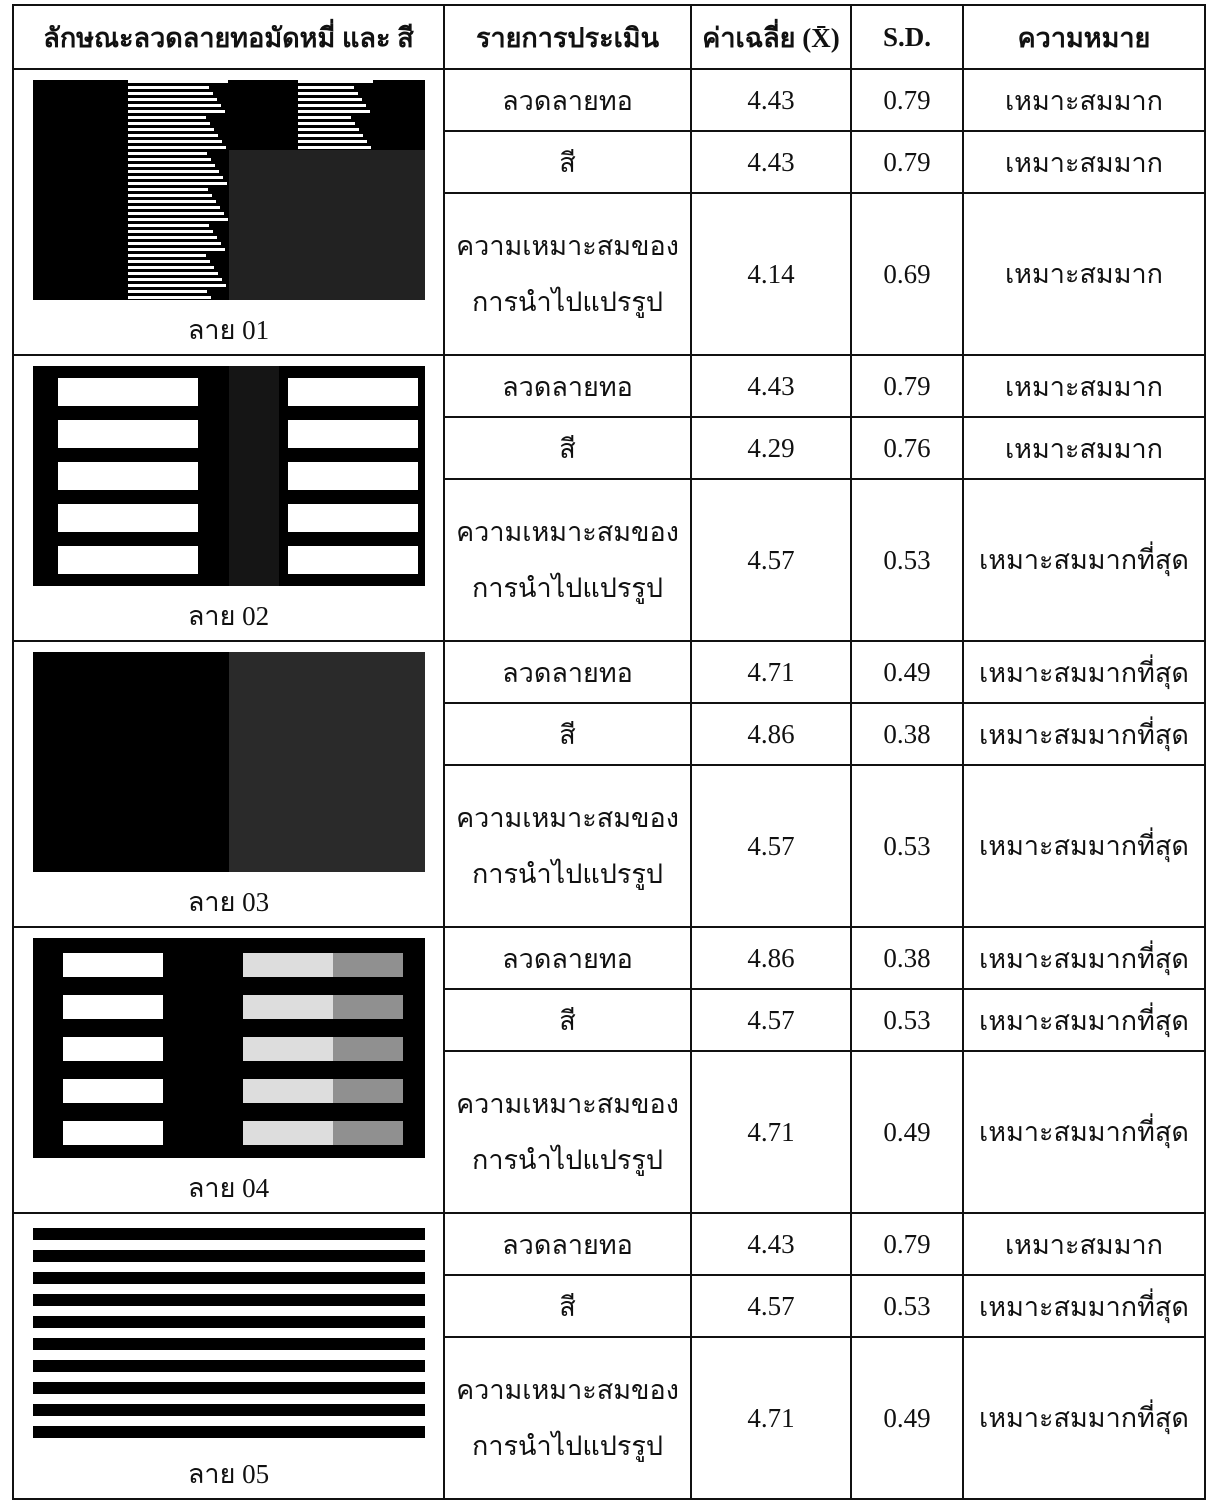 The height and width of the screenshot is (1511, 1210). What do you see at coordinates (228, 330) in the screenshot?
I see `pattern-label: ลาย 01` at bounding box center [228, 330].